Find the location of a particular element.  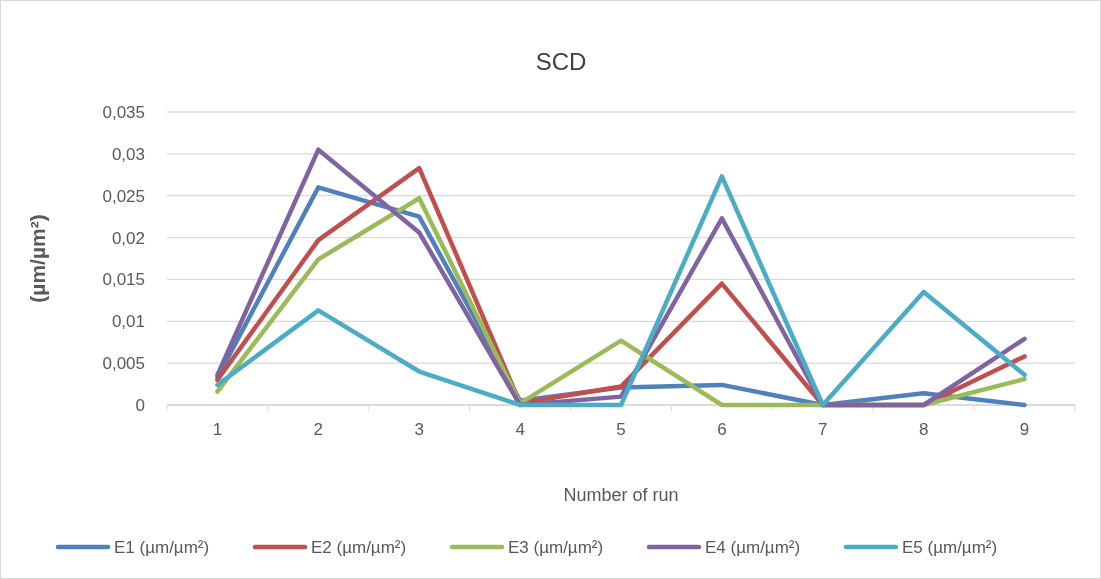

legend-label: E4 (µm/µm²) is located at coordinates (753, 547).